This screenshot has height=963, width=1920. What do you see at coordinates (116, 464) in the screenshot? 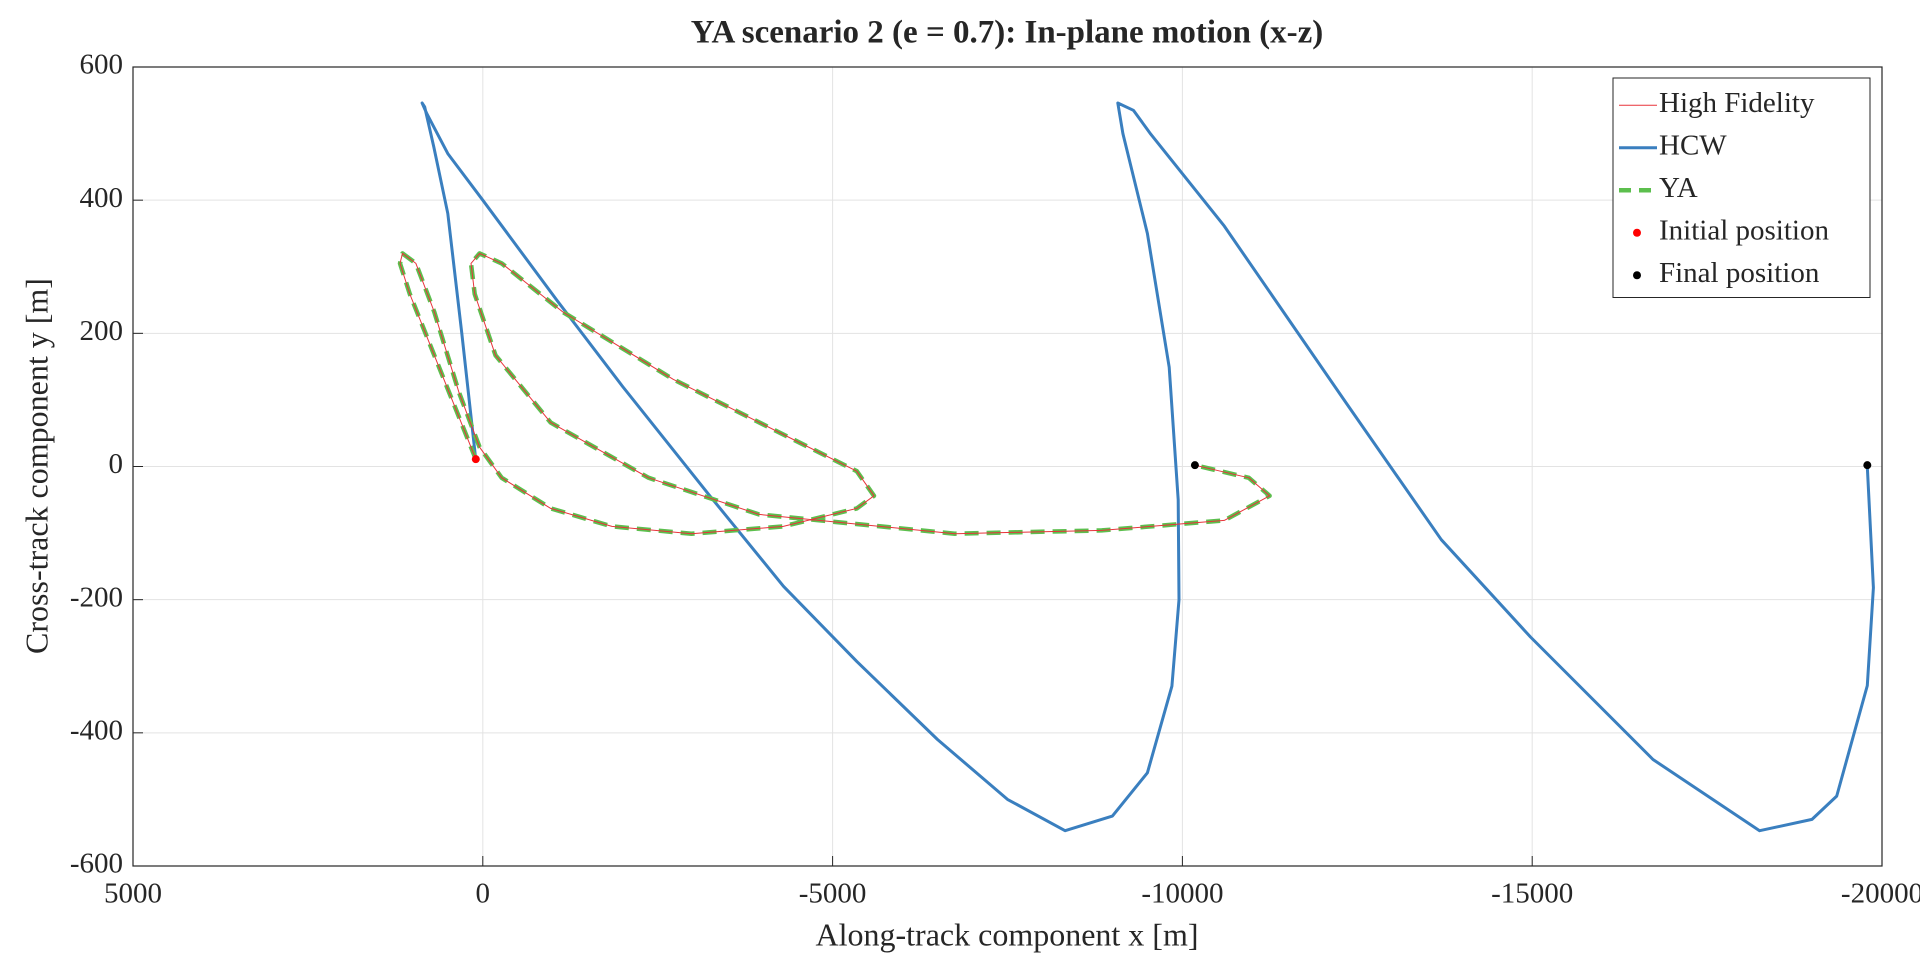
I see `y-tick-label: 0` at bounding box center [116, 464].